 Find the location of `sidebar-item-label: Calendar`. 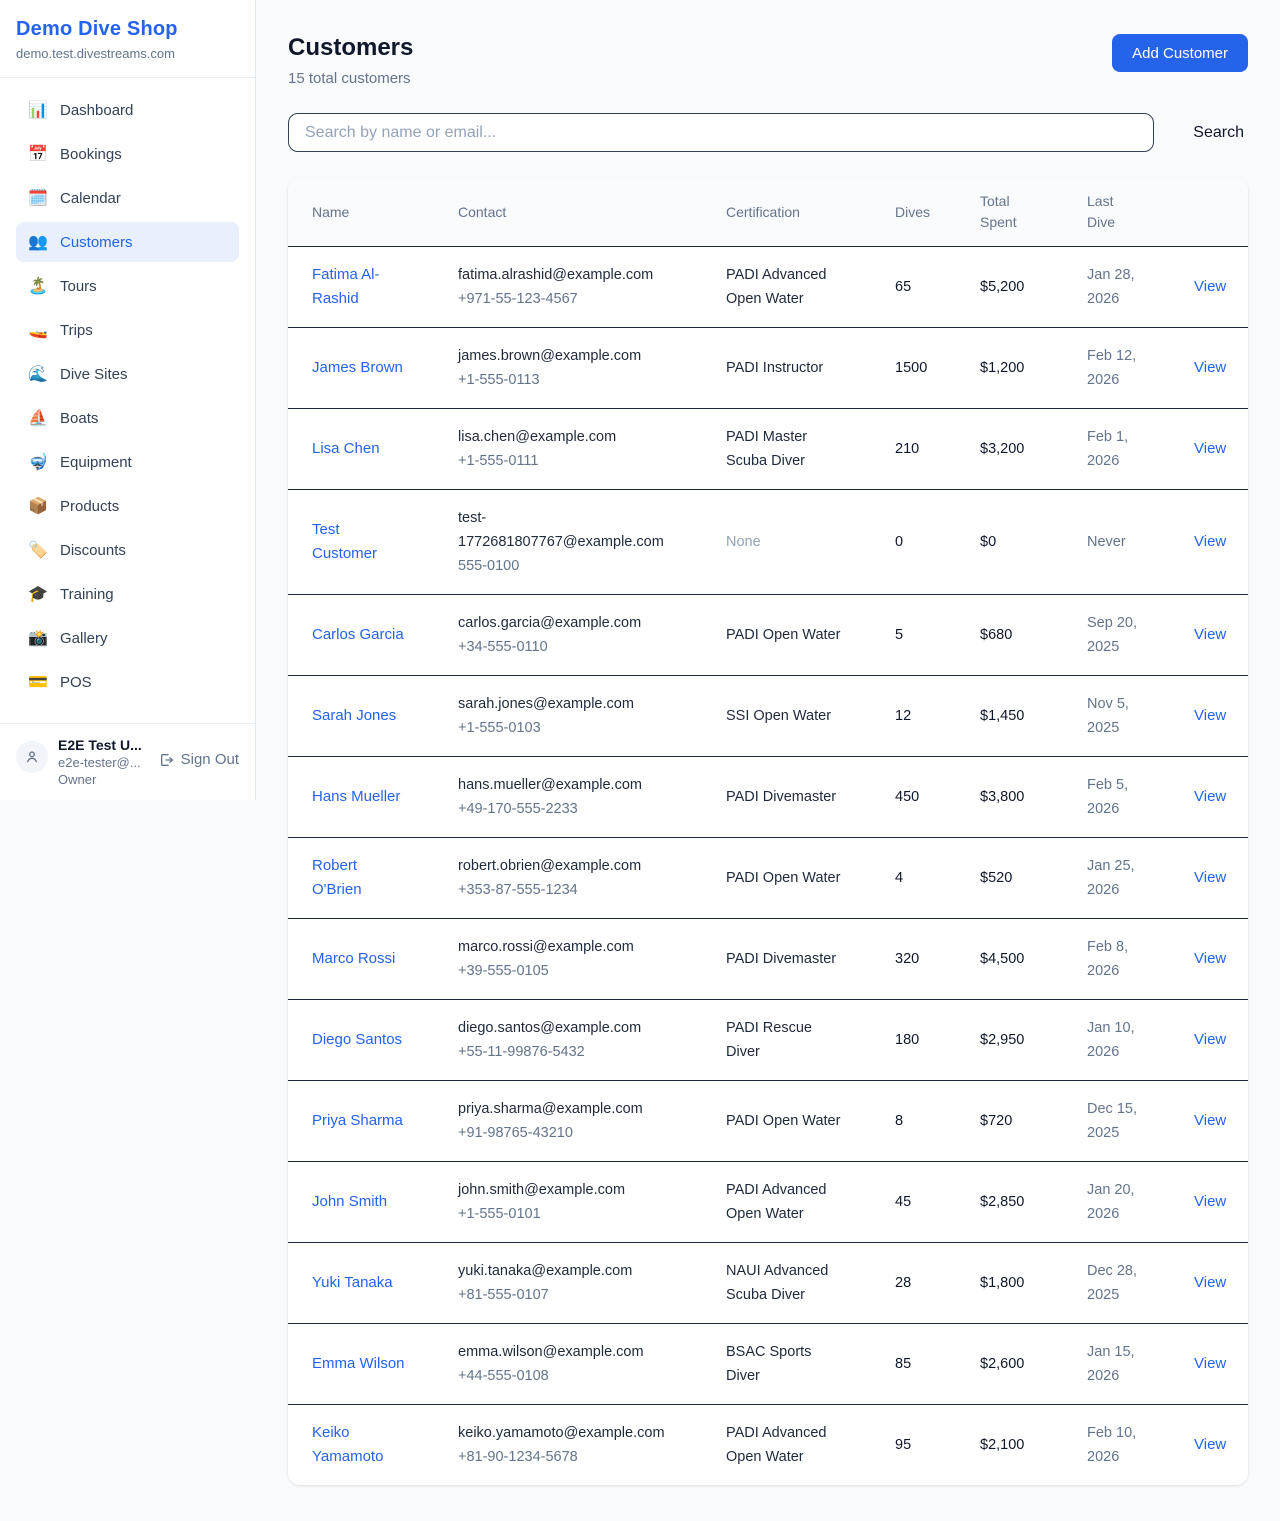

sidebar-item-label: Calendar is located at coordinates (90, 198).